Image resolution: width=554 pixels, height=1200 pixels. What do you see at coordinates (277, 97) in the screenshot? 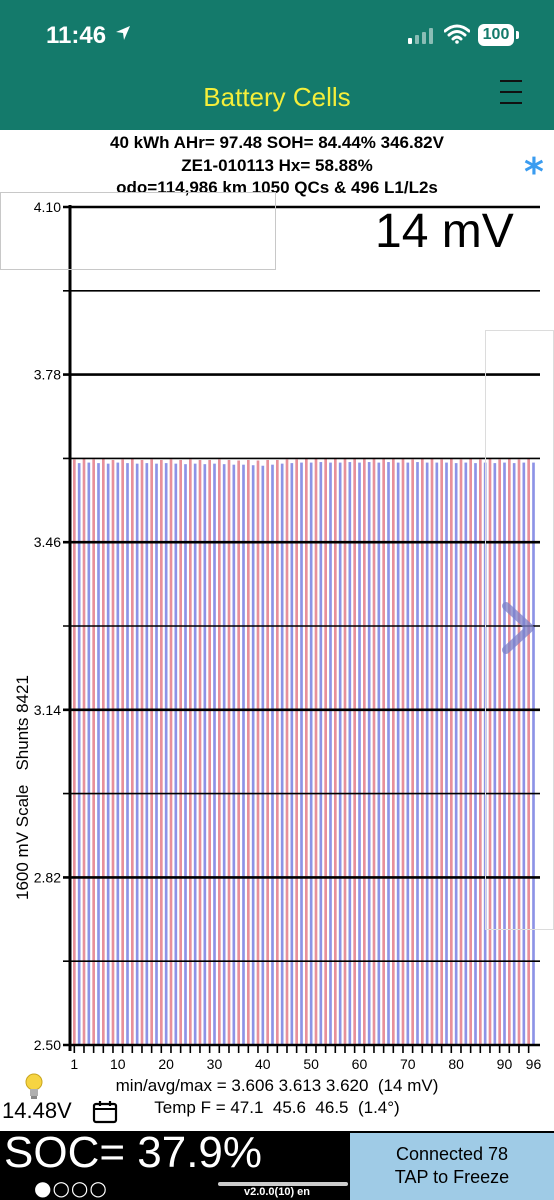
I see `page-title: Battery Cells` at bounding box center [277, 97].